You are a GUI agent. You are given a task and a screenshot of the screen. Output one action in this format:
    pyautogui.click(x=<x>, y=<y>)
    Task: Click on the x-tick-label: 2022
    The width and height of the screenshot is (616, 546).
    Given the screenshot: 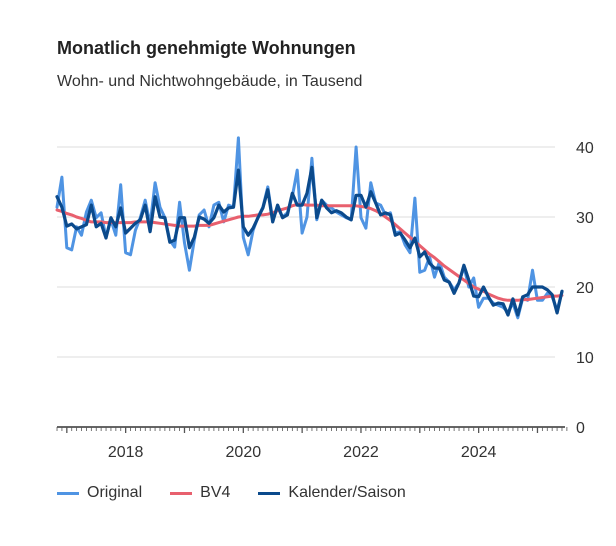 What is the action you would take?
    pyautogui.click(x=361, y=452)
    